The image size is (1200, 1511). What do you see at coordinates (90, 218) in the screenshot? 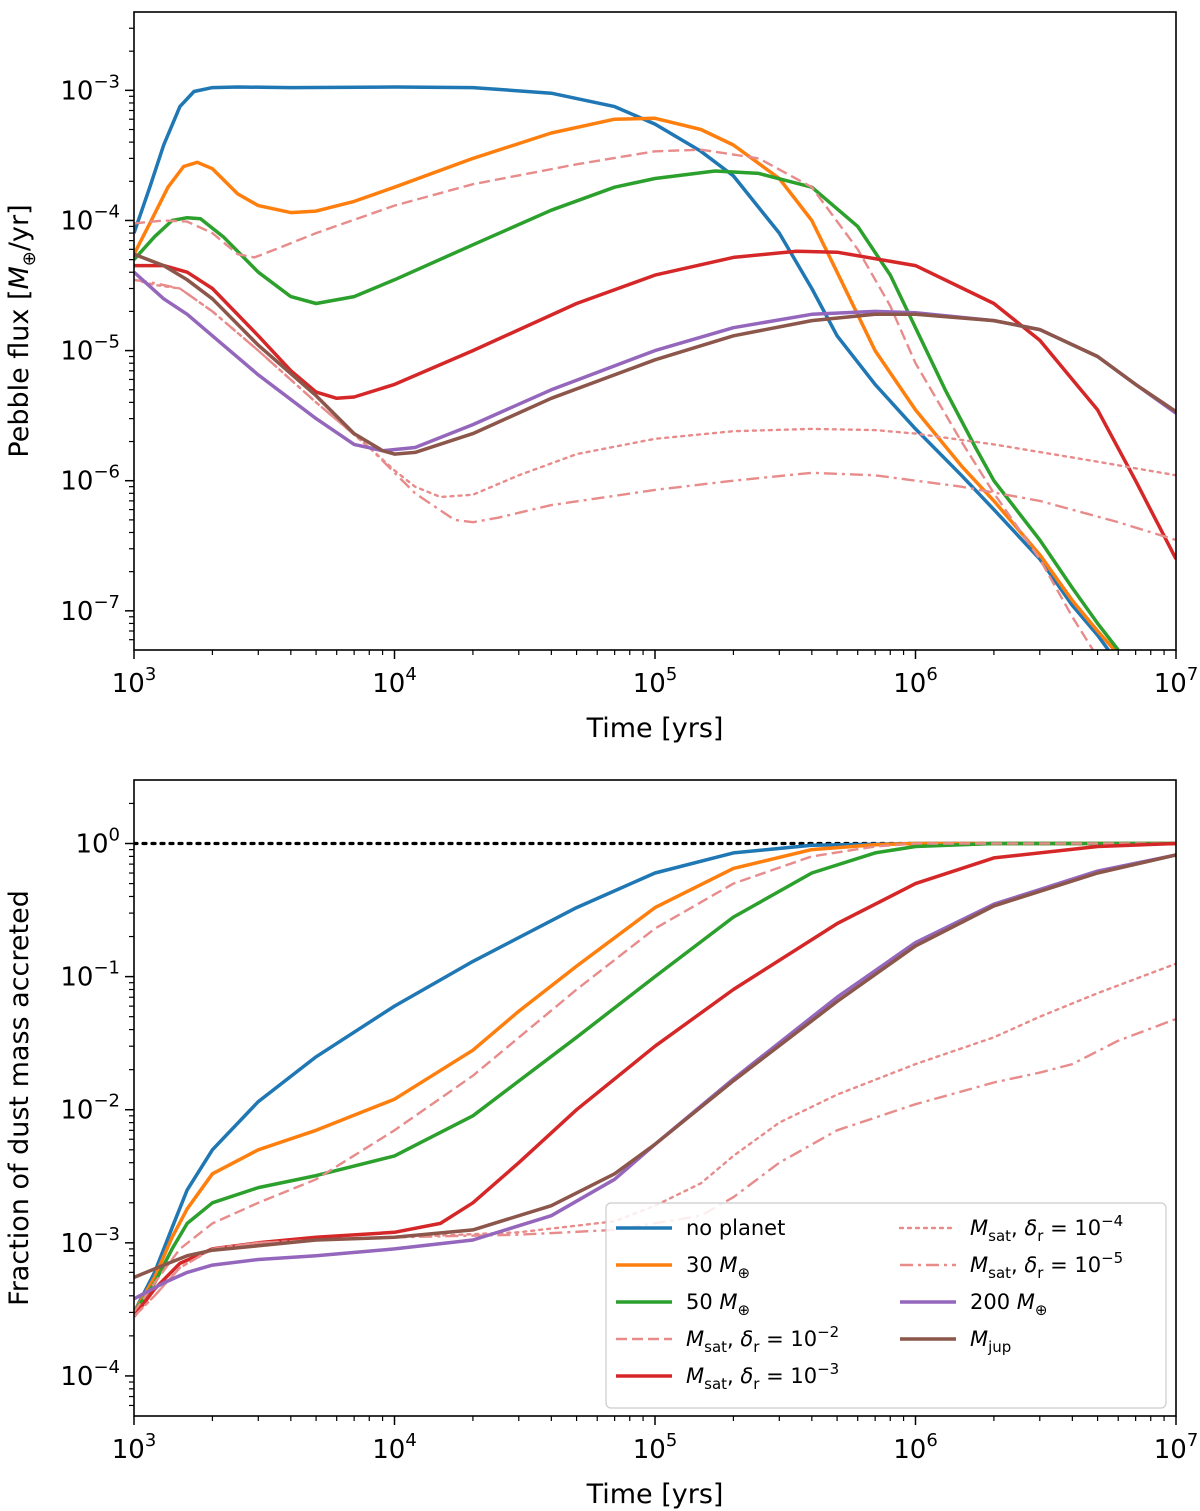
I see `pebble-flux-y-tick-label: 10⁻⁴` at bounding box center [90, 218].